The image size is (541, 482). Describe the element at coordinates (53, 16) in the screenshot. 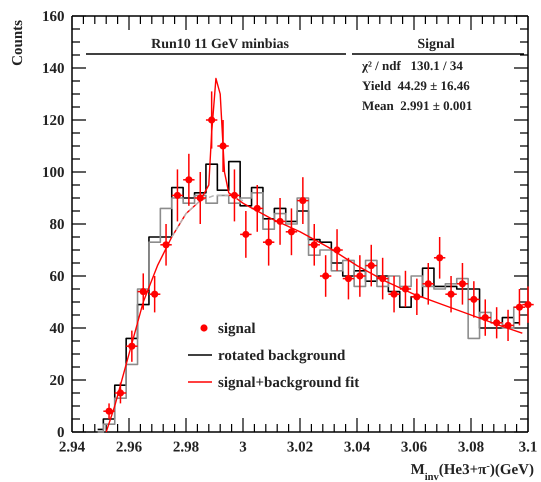

I see `y-tick-label: 160` at that location.